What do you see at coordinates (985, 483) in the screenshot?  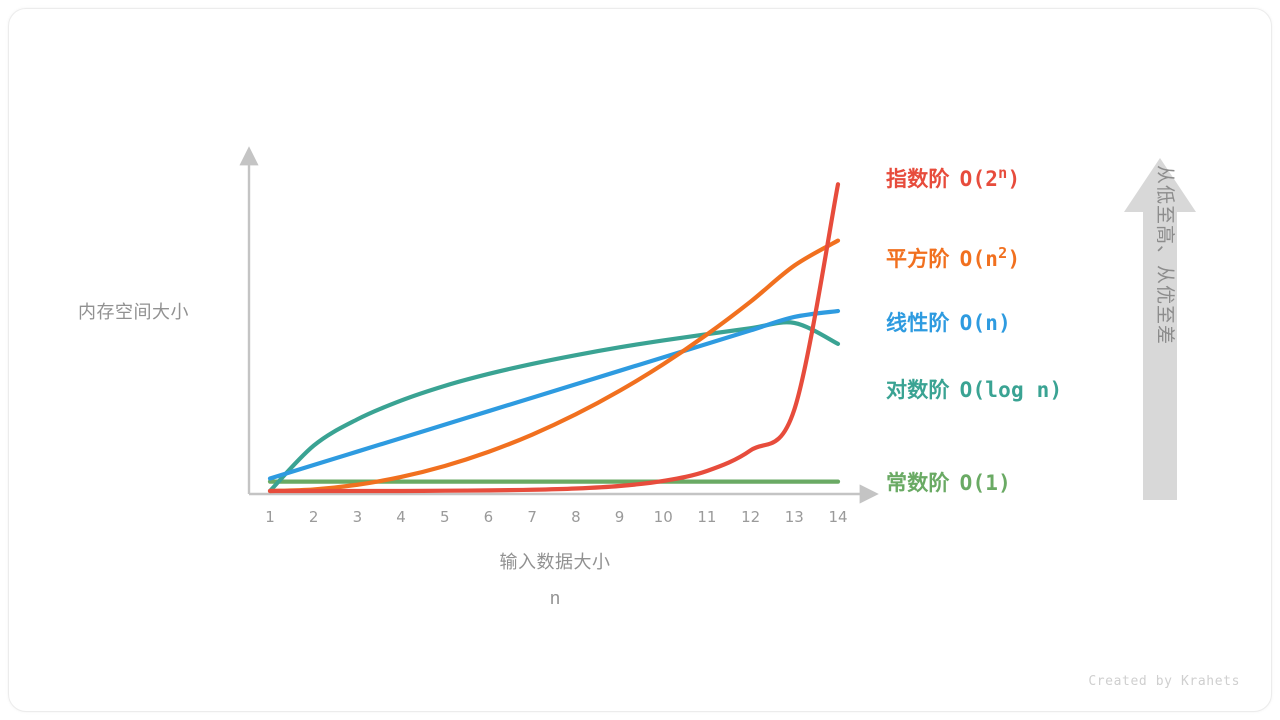 I see `legend-item-notation: O(1)` at bounding box center [985, 483].